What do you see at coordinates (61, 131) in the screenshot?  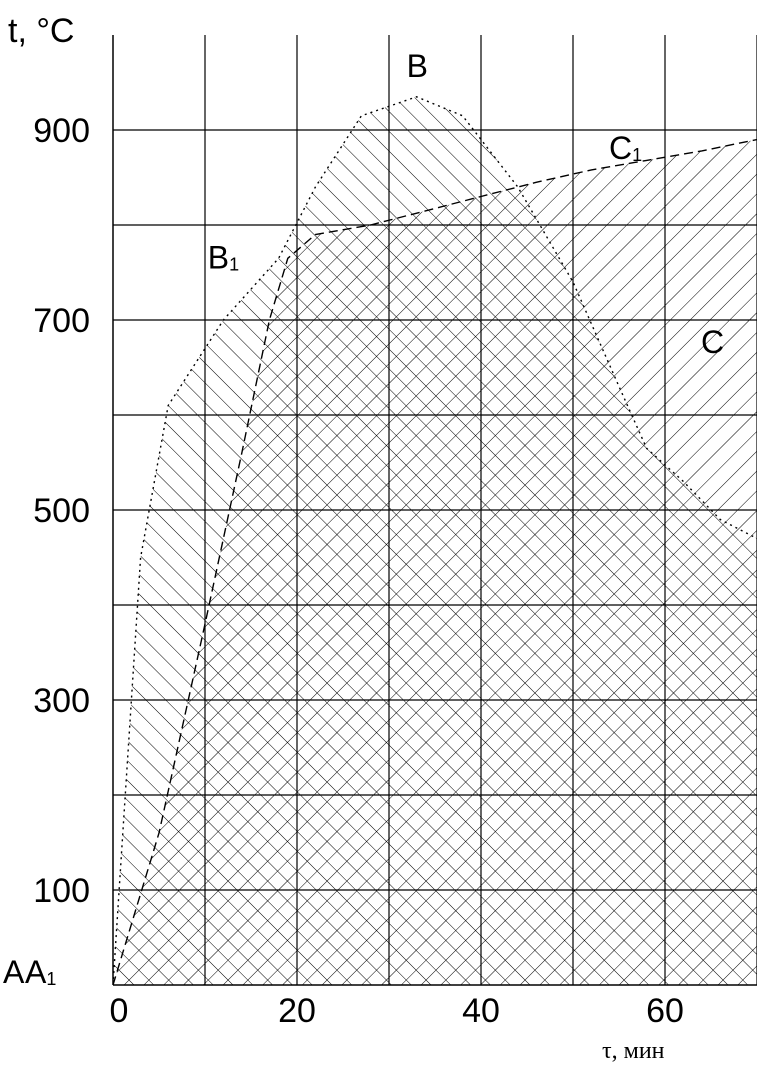 I see `y-tick-label: 900` at bounding box center [61, 131].